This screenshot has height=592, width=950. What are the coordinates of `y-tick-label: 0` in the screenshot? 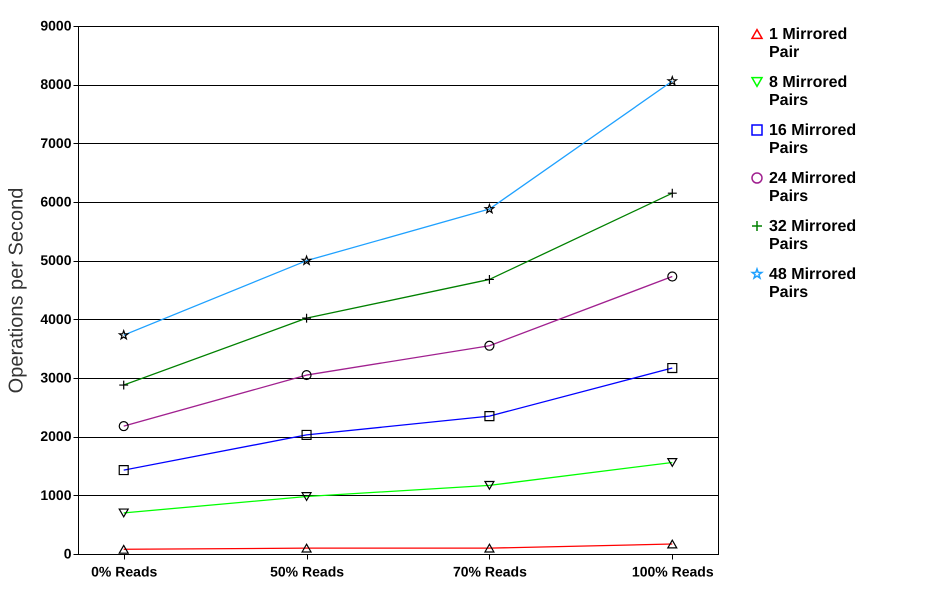 It's located at (68, 554).